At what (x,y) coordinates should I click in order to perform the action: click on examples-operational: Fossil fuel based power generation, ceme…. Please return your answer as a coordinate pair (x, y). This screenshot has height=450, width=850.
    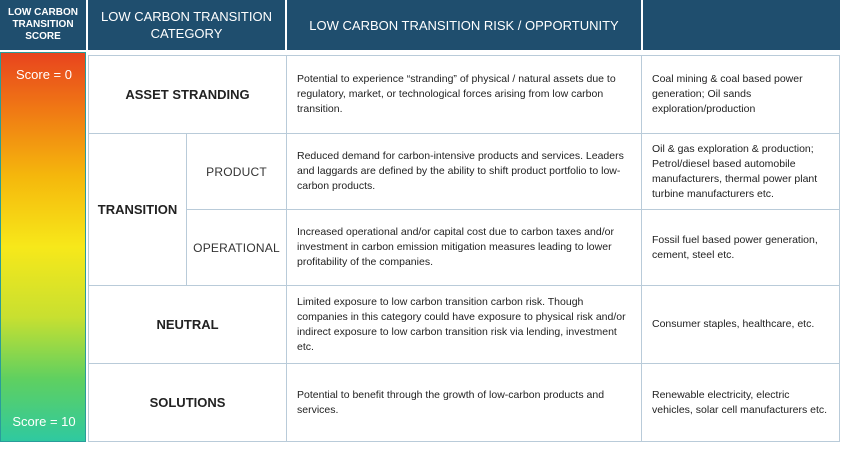
    Looking at the image, I should click on (740, 247).